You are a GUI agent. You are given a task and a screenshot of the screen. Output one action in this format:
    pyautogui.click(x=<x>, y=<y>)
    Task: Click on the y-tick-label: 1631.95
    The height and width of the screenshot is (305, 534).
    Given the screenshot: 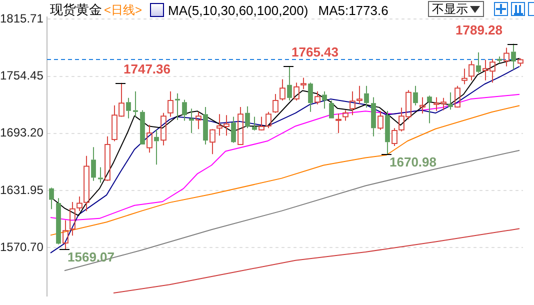 What is the action you would take?
    pyautogui.click(x=22, y=189)
    